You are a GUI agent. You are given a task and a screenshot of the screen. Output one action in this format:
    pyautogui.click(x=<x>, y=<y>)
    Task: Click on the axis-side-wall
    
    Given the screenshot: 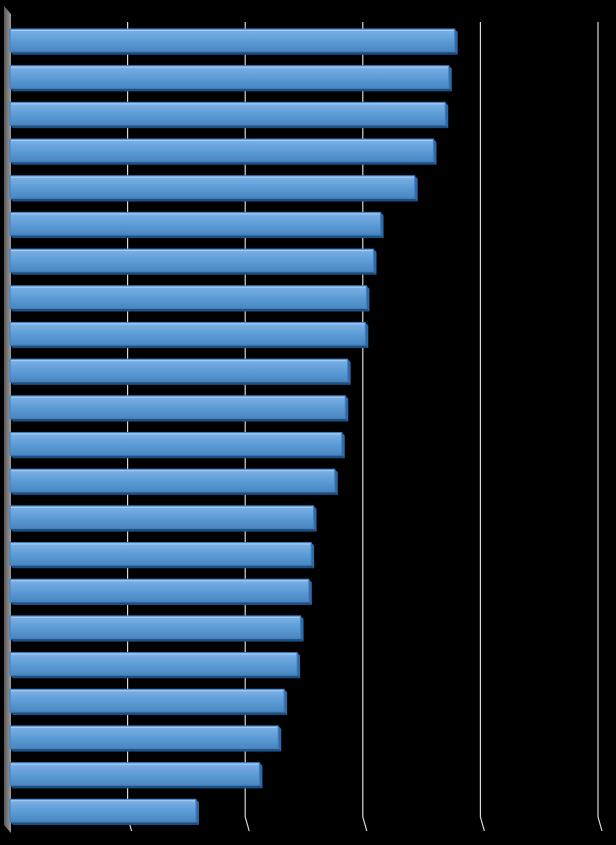 What is the action you would take?
    pyautogui.click(x=7, y=419)
    